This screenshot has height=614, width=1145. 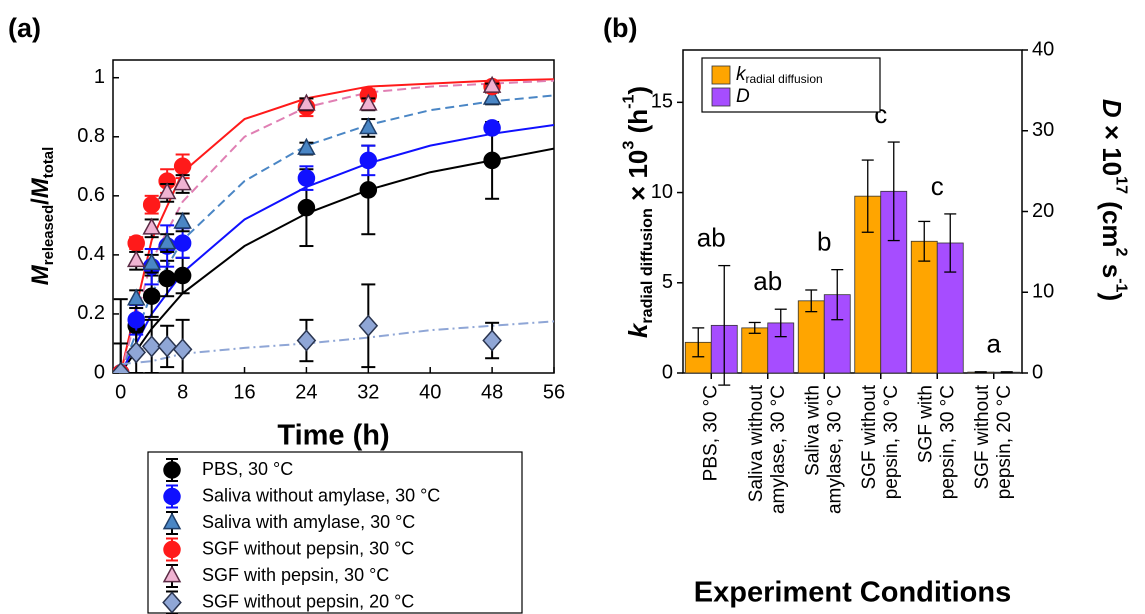 I want to click on y-tick-label: 10, so click(x=662, y=192).